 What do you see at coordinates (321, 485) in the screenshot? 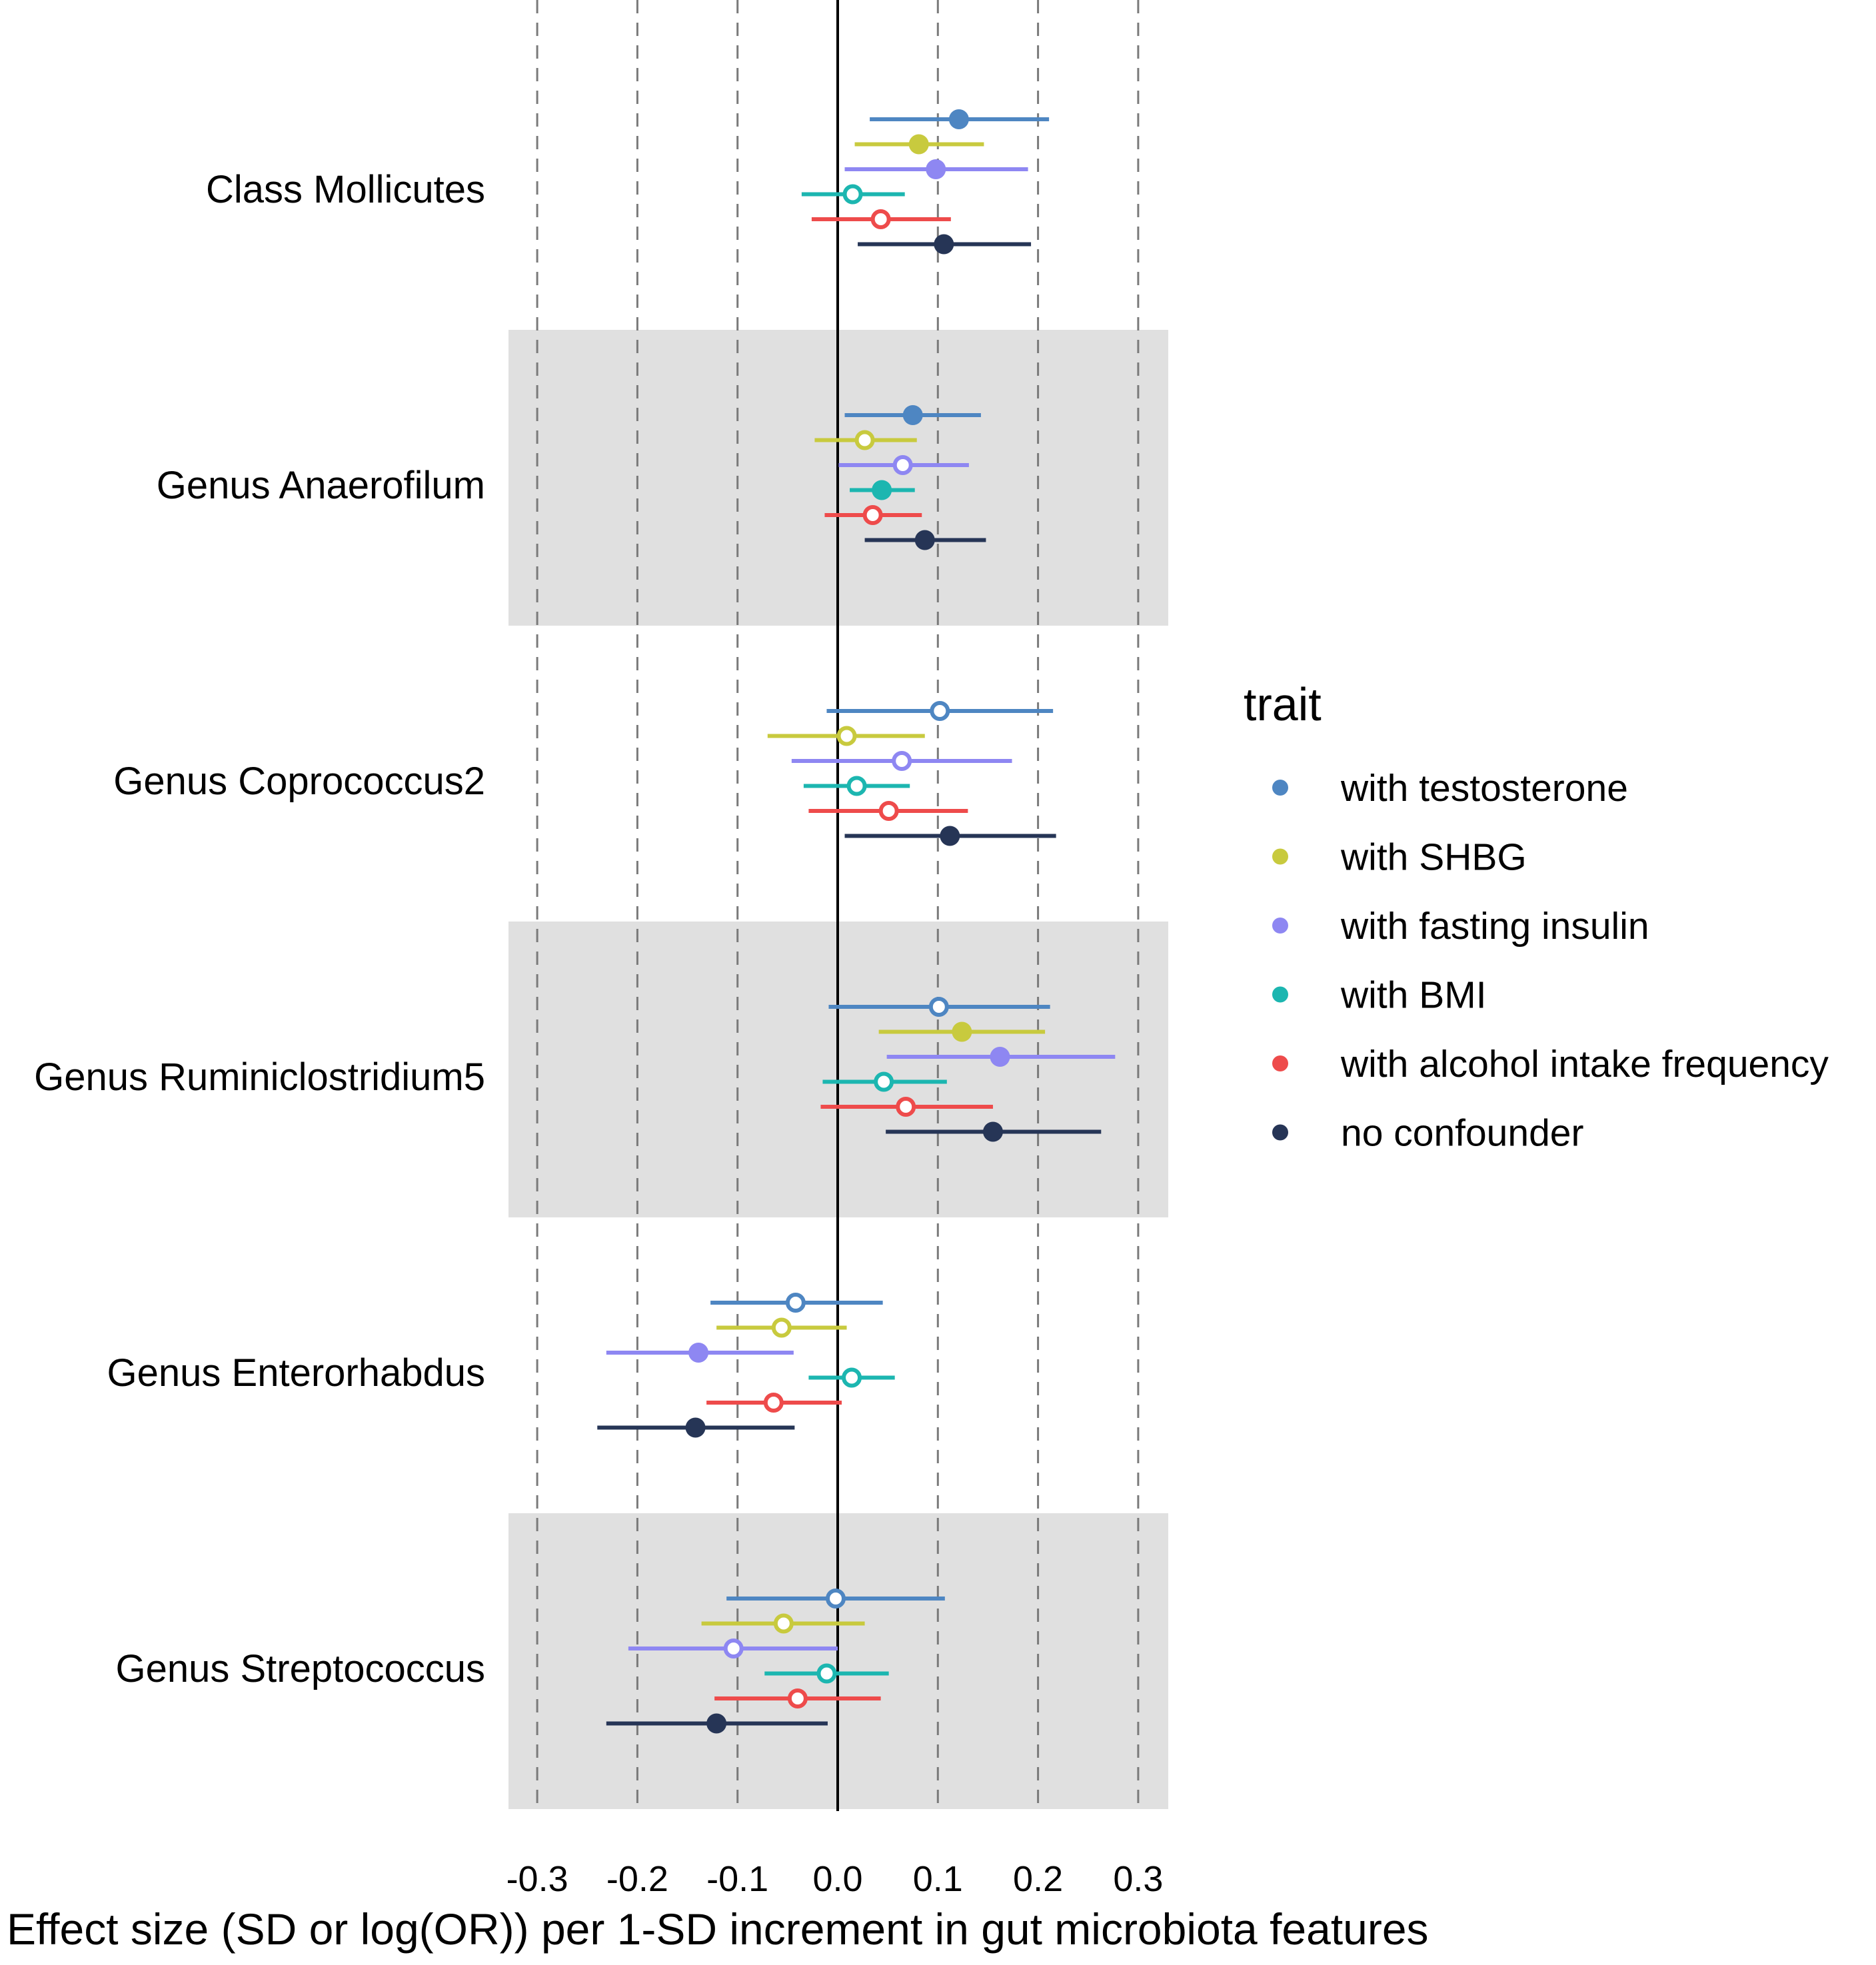
I see `category-label-genus-anaerofilum: Genus Anaerofilum` at bounding box center [321, 485].